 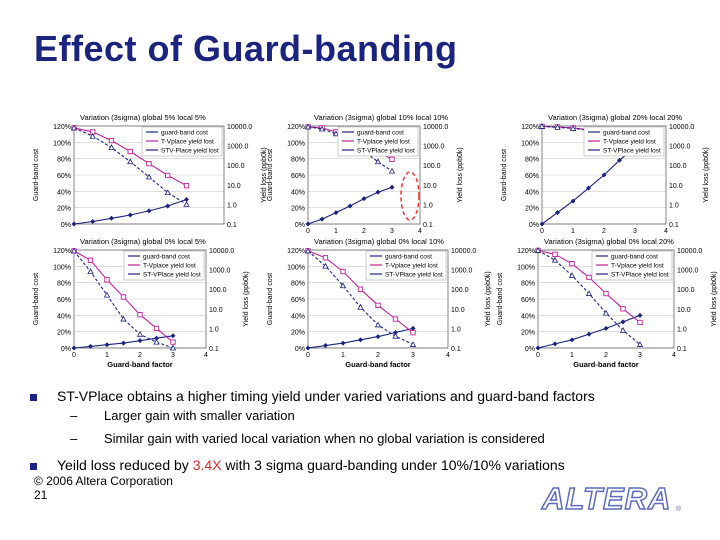 What do you see at coordinates (182, 415) in the screenshot?
I see `sub-bullet-1: – Larger gain with smaller variation` at bounding box center [182, 415].